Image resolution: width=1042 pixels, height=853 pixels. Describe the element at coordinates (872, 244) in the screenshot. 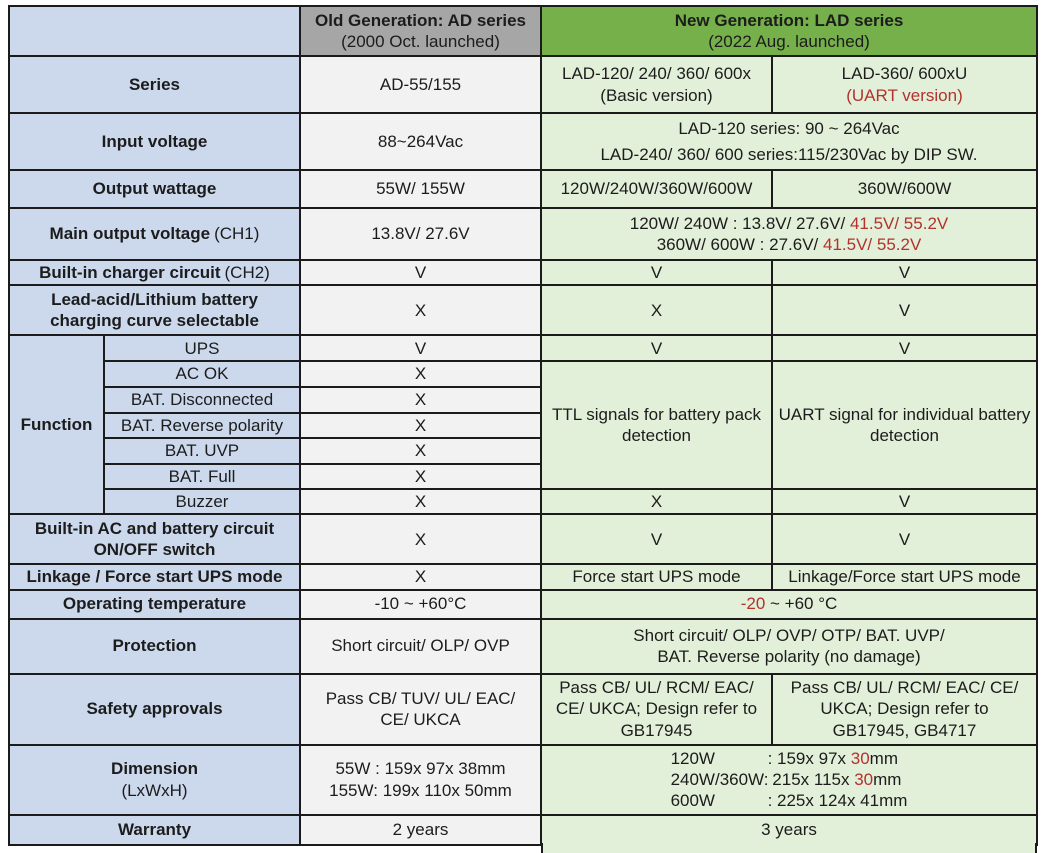

I see `main-output-line2-red: 41.5V/ 55.2V` at that location.